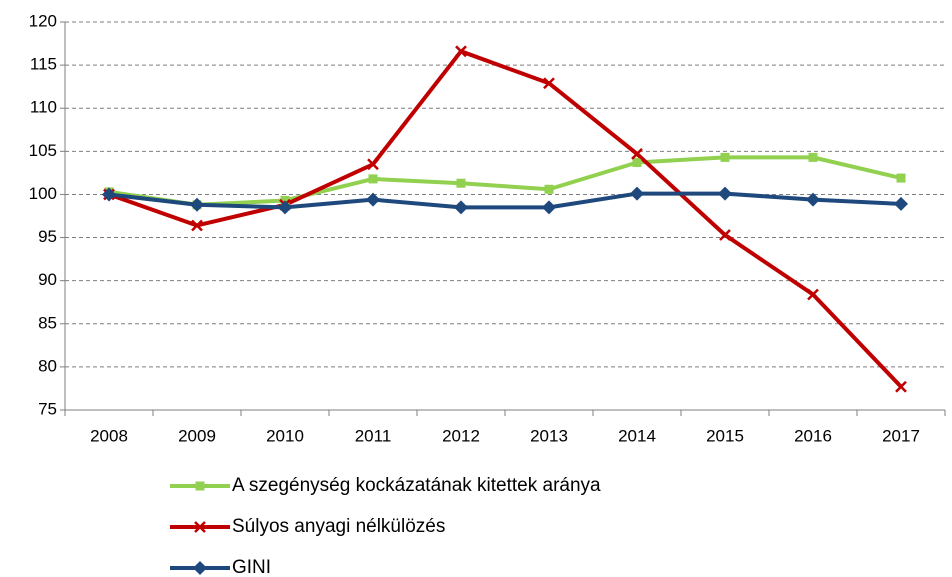  What do you see at coordinates (637, 435) in the screenshot?
I see `x-tick-label: 2014` at bounding box center [637, 435].